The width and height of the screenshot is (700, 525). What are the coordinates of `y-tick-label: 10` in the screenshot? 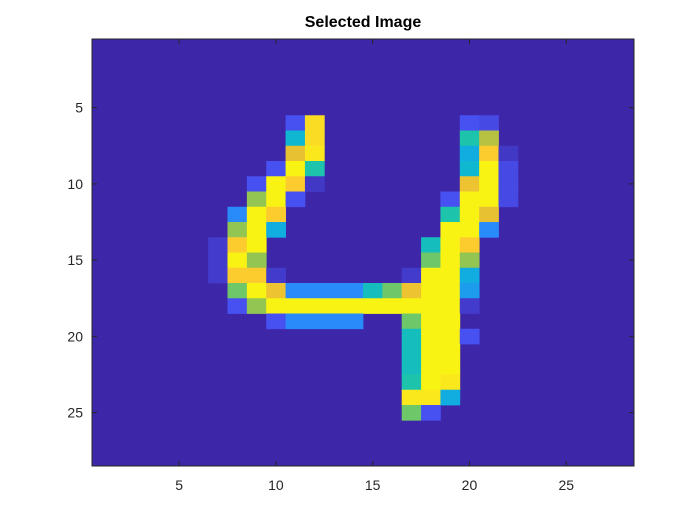 It's located at (75, 184).